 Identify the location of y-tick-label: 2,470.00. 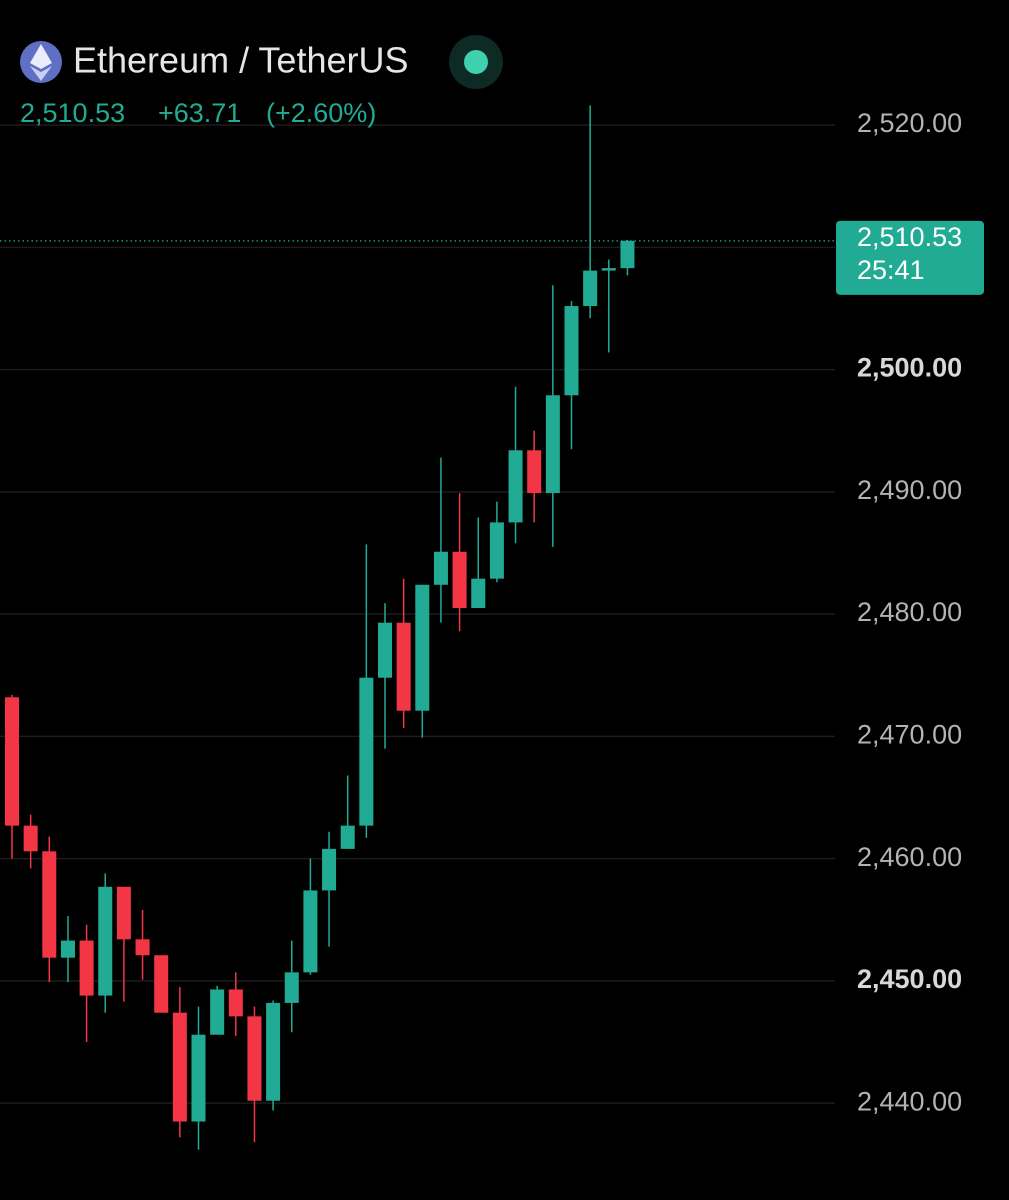
(909, 735).